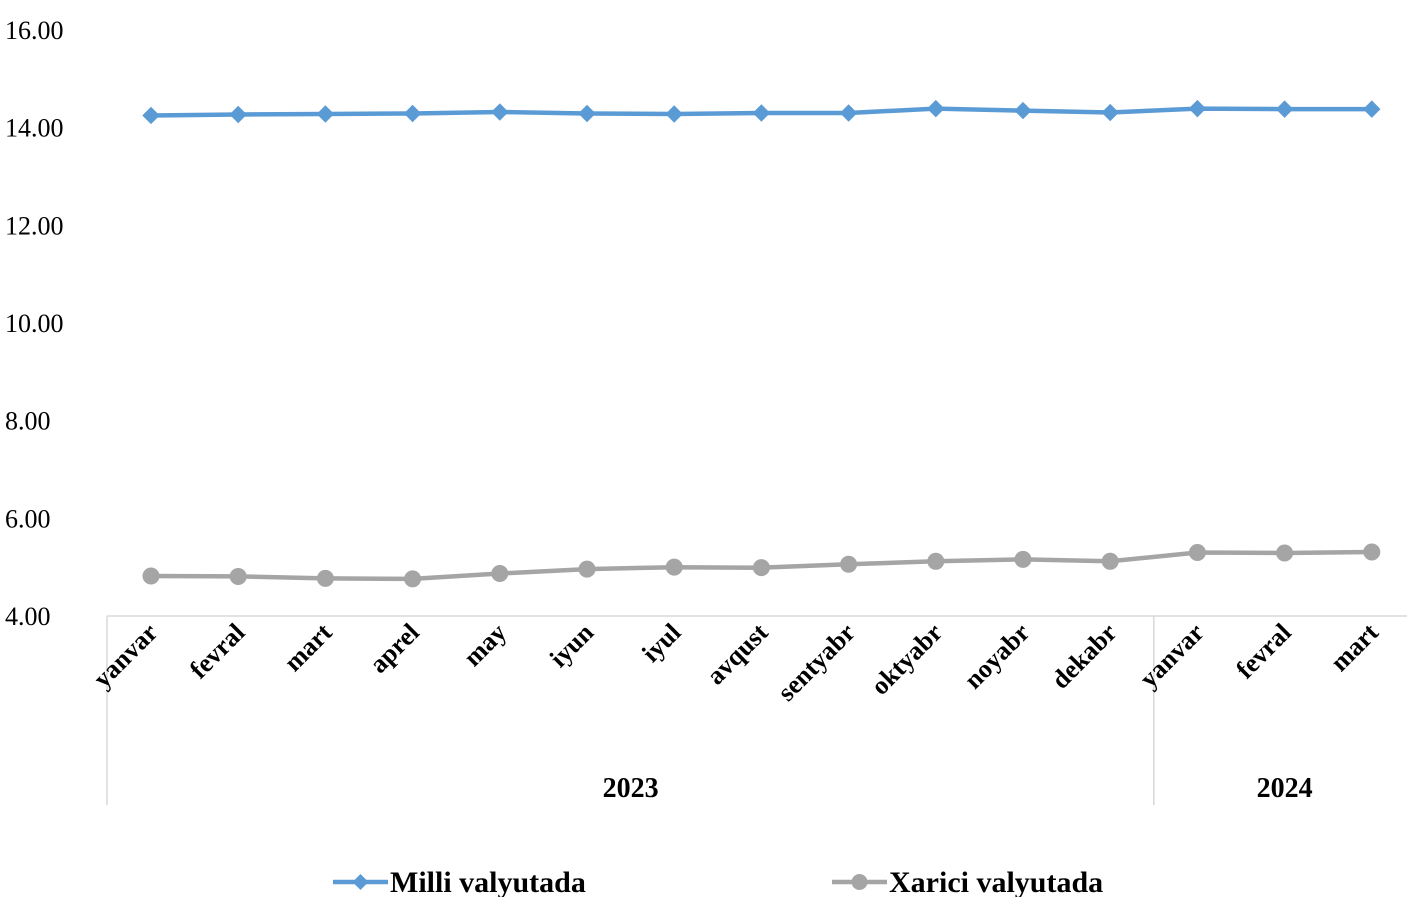 The height and width of the screenshot is (902, 1407). What do you see at coordinates (661, 643) in the screenshot?
I see `x-tick-label: iyul` at bounding box center [661, 643].